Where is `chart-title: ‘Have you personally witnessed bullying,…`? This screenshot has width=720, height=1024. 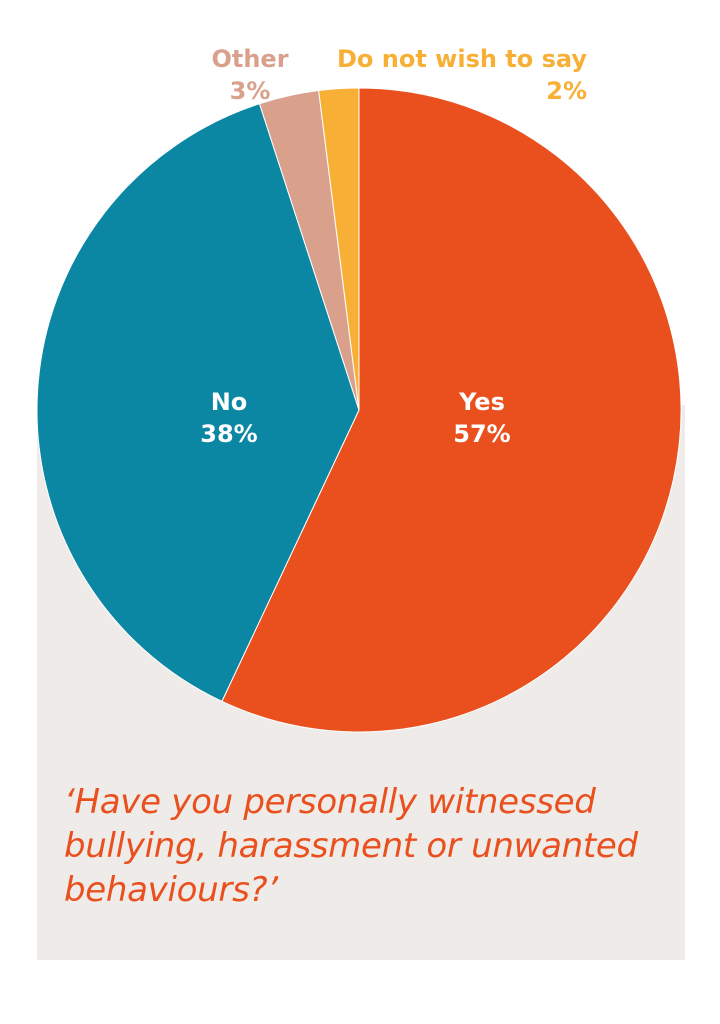
chart-title: ‘Have you personally witnessed bullying,… is located at coordinates (351, 846).